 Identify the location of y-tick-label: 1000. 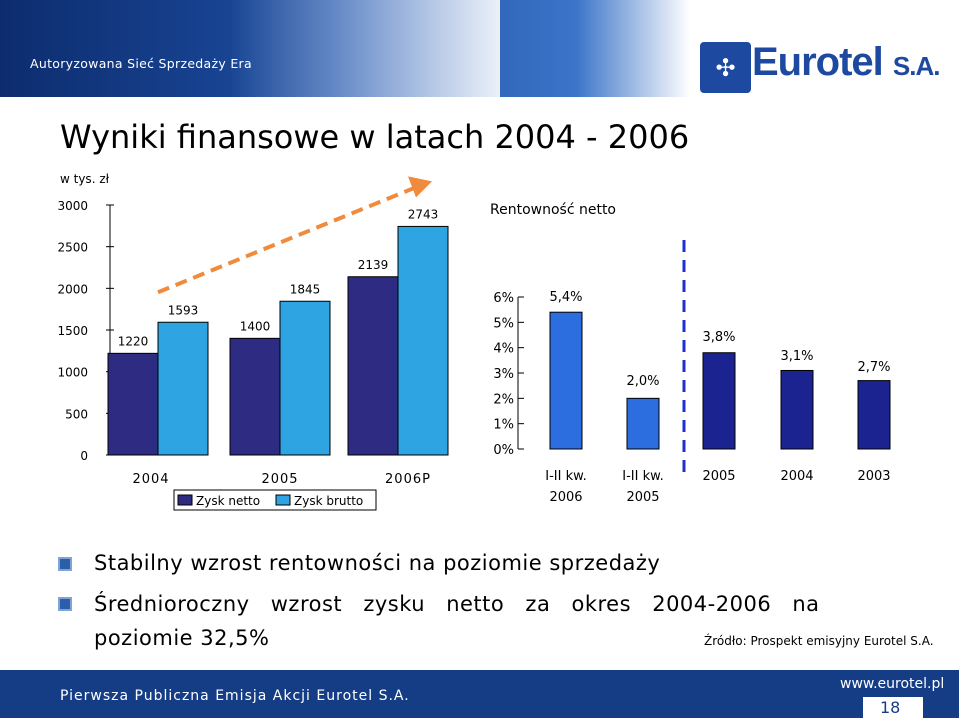
(72, 373).